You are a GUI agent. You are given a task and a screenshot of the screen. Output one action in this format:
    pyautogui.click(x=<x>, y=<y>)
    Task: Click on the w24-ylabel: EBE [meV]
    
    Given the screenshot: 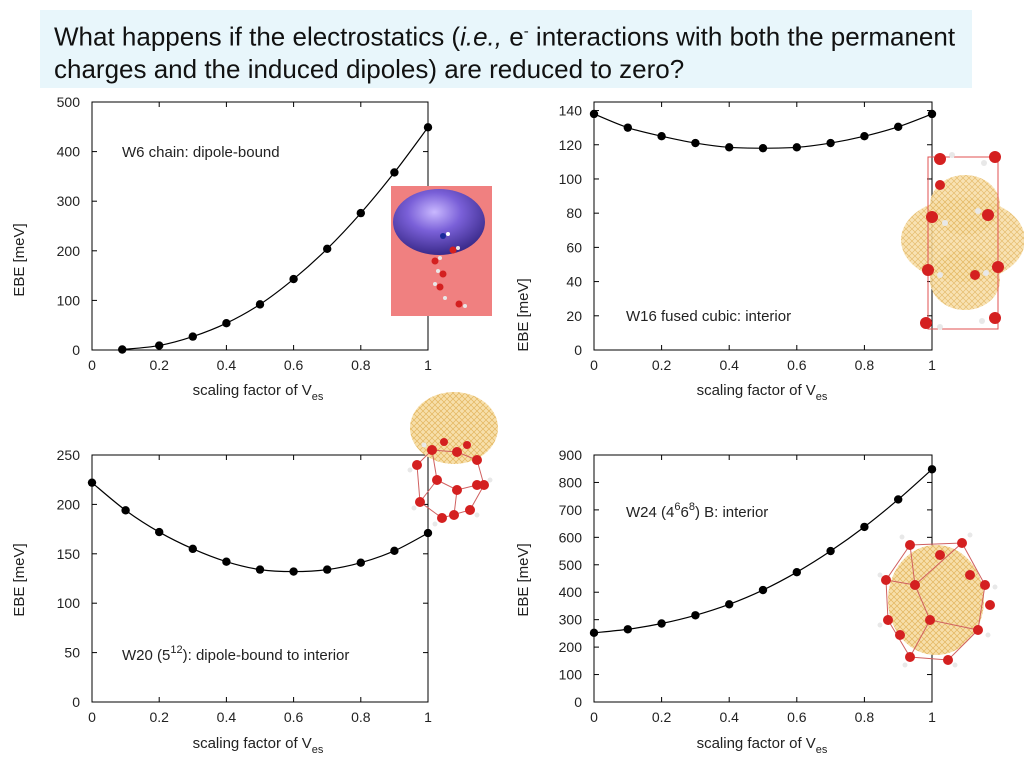 What is the action you would take?
    pyautogui.click(x=523, y=579)
    